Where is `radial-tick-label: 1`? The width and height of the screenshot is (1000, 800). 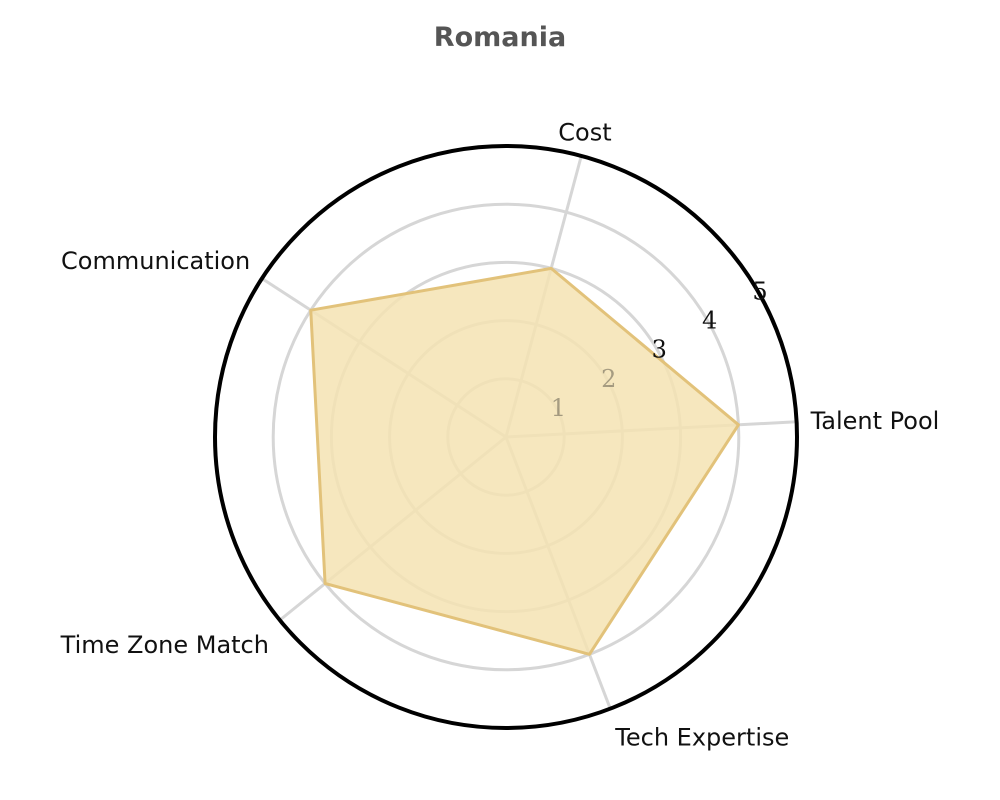 radial-tick-label: 1 is located at coordinates (558, 408).